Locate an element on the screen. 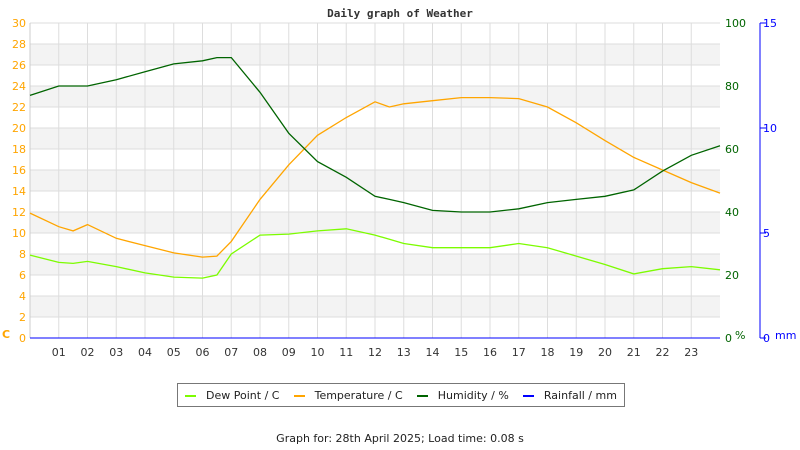  rain-tick-label: 5 is located at coordinates (766, 233).